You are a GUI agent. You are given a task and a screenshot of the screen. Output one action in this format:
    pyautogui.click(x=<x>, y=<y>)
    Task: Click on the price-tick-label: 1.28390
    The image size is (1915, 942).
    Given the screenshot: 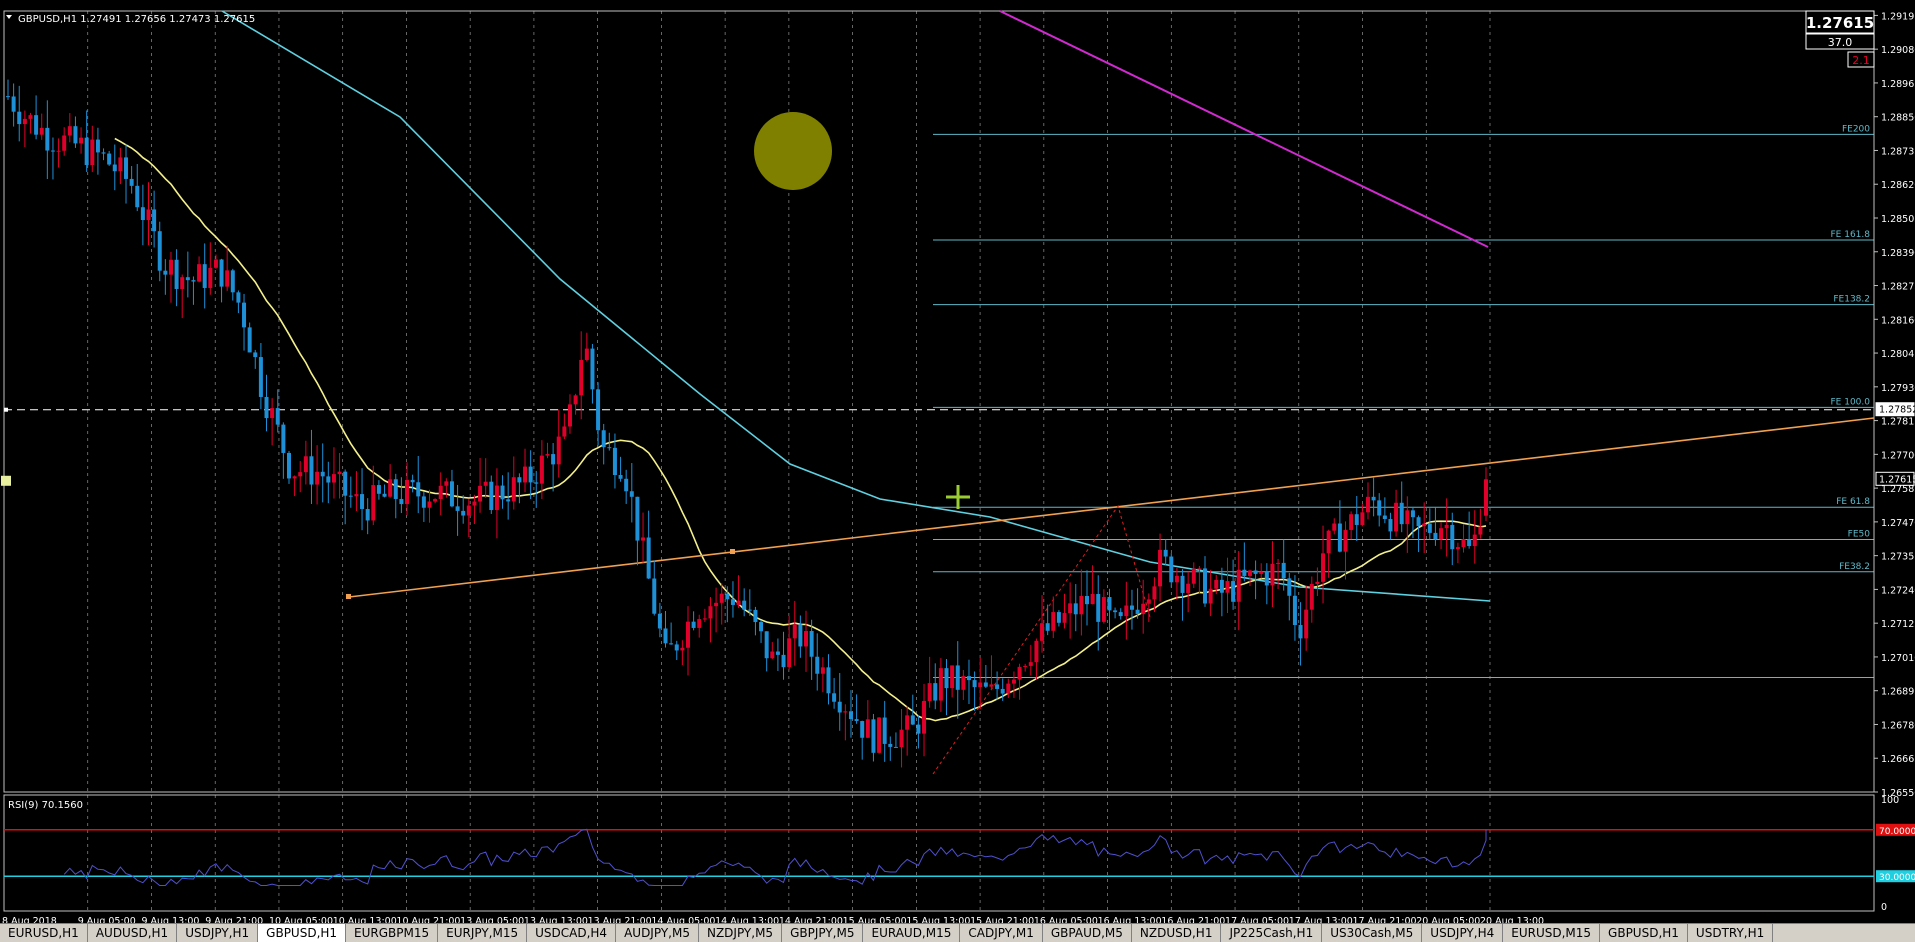 What is the action you would take?
    pyautogui.click(x=1898, y=253)
    